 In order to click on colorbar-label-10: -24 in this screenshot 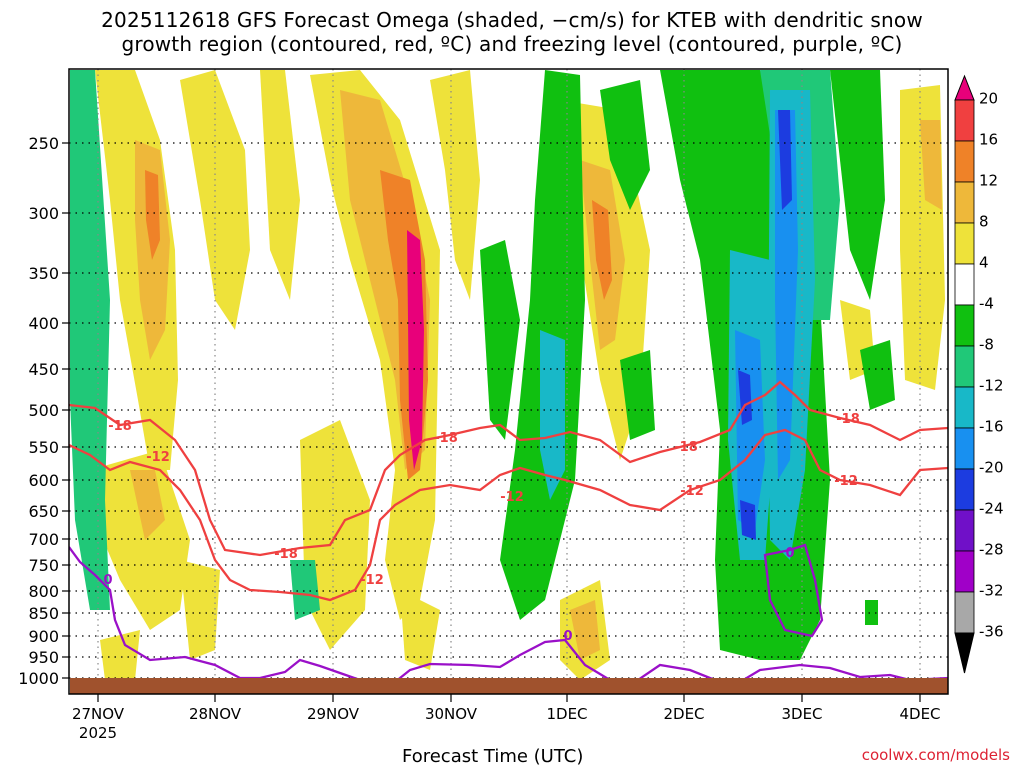, I will do `click(991, 509)`.